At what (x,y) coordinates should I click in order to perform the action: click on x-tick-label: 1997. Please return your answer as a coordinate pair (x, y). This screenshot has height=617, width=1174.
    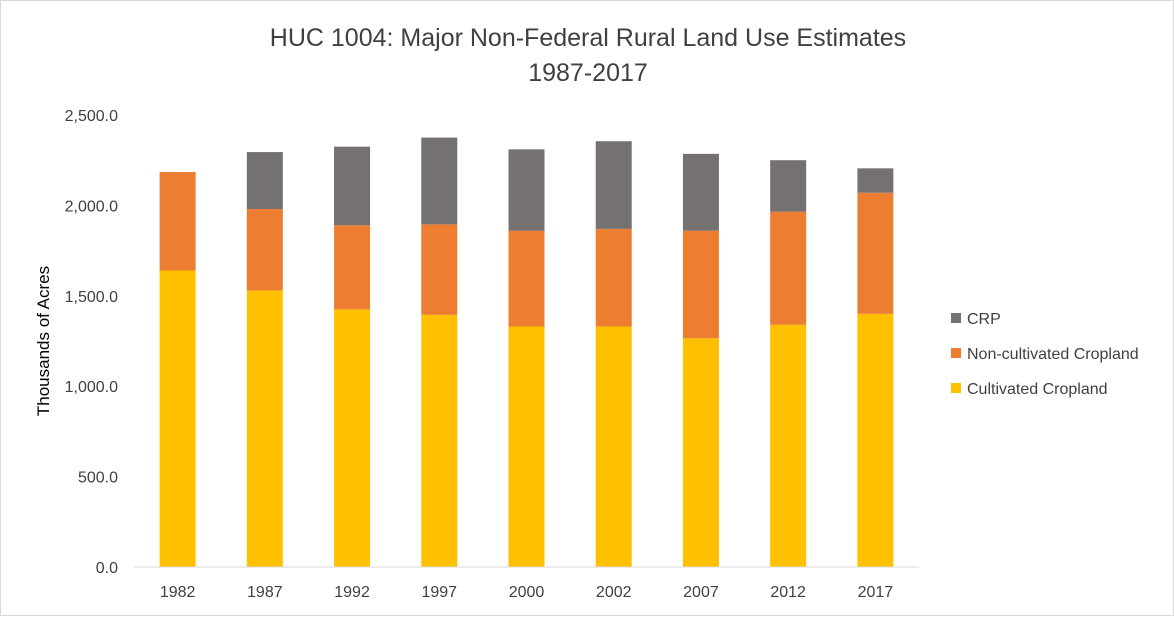
    Looking at the image, I should click on (439, 592).